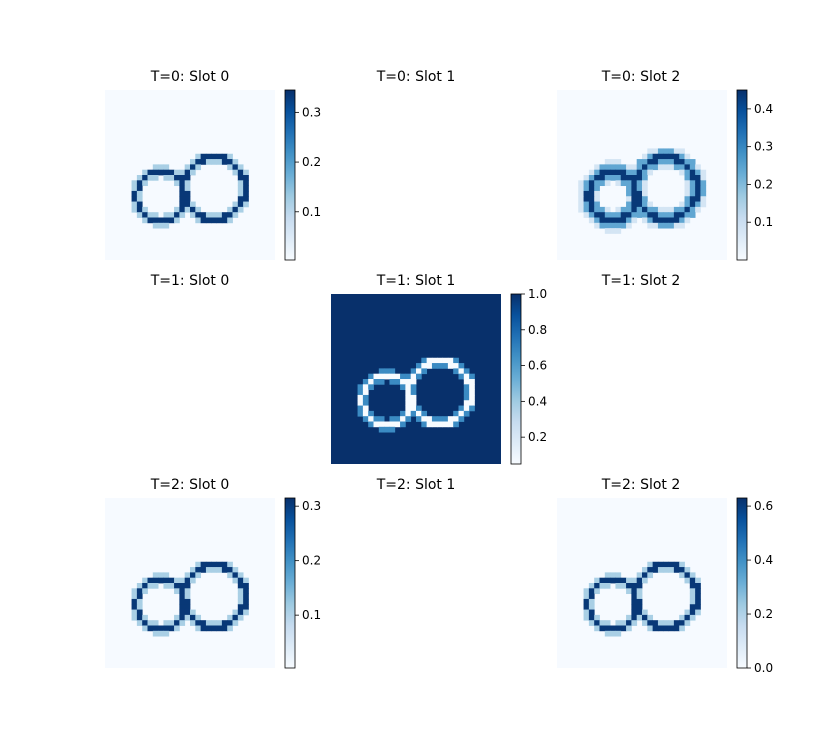 Image resolution: width=825 pixels, height=750 pixels. I want to click on panel-7: T=2: Slot 1, so click(416, 485).